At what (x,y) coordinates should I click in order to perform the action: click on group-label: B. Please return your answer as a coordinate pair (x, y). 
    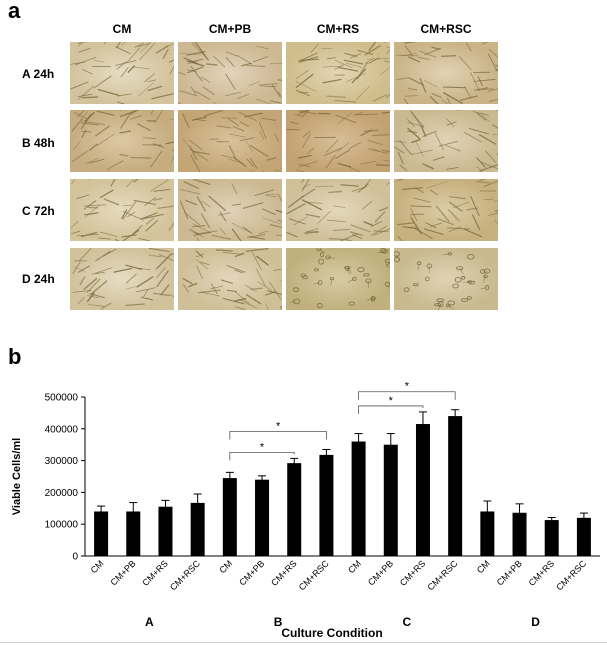
    Looking at the image, I should click on (278, 622).